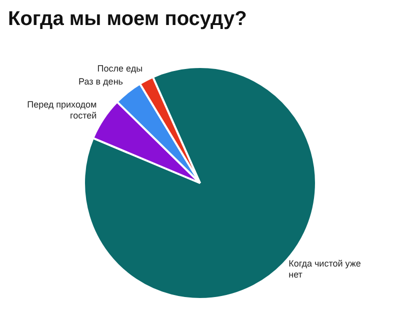 This screenshot has height=336, width=400. Describe the element at coordinates (120, 69) in the screenshot. I see `slice-label: После еды` at that location.